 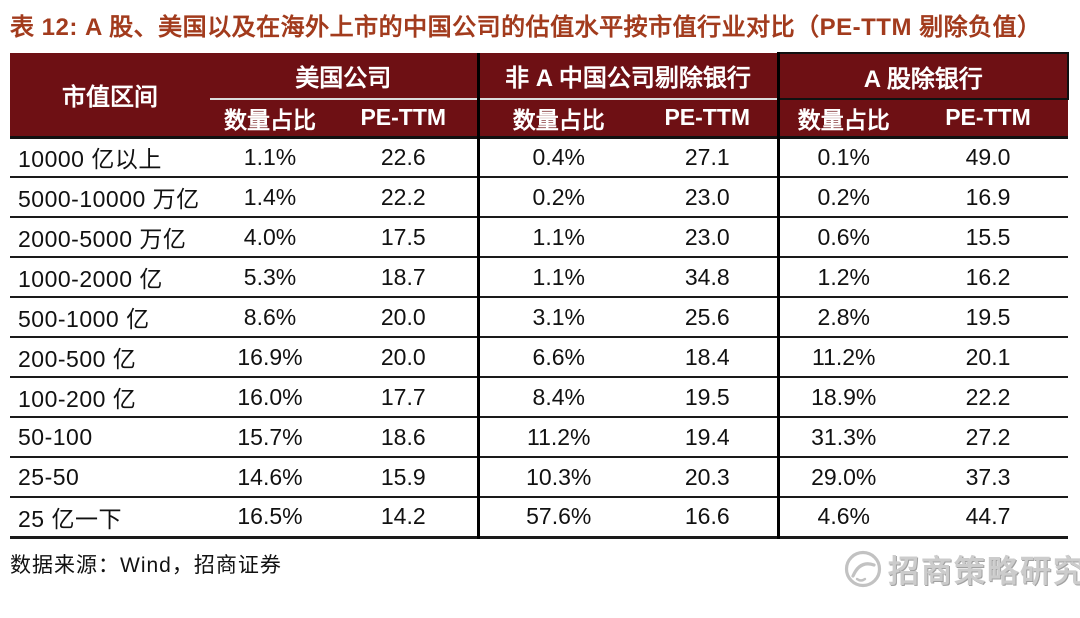 What do you see at coordinates (270, 396) in the screenshot?
I see `value-cell: 16.0%` at bounding box center [270, 396].